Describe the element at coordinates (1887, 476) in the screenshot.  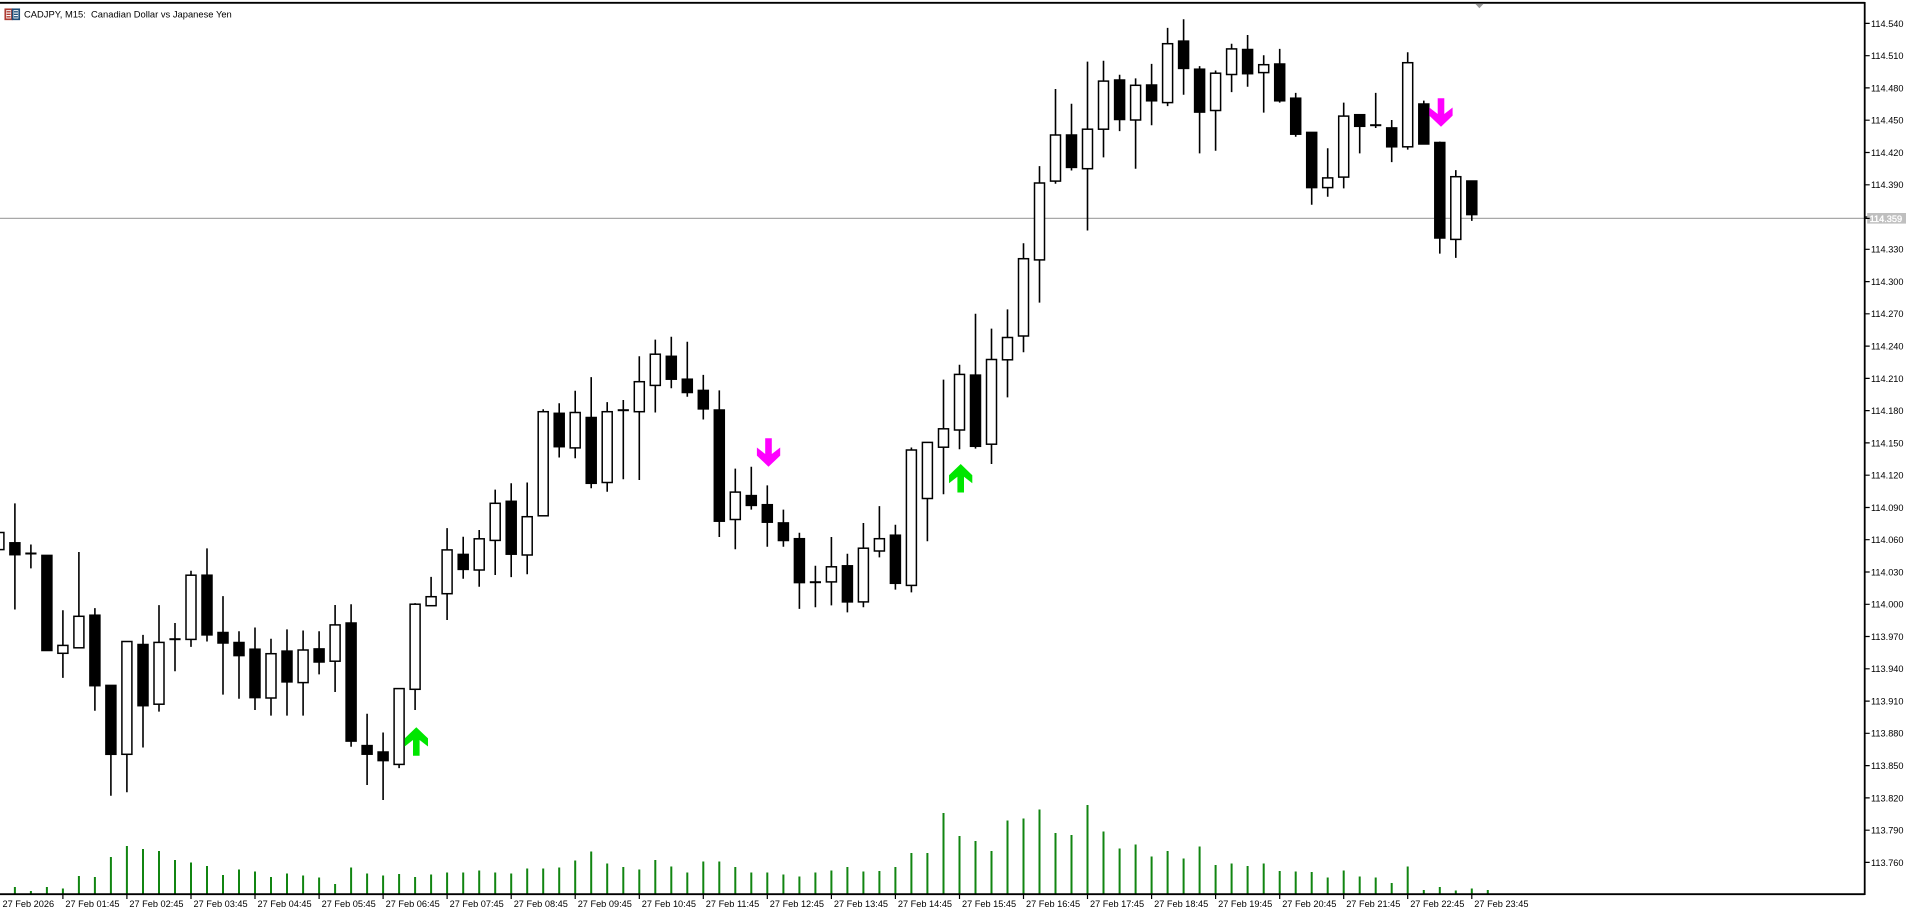
I see `svg-text: 114.120` at that location.